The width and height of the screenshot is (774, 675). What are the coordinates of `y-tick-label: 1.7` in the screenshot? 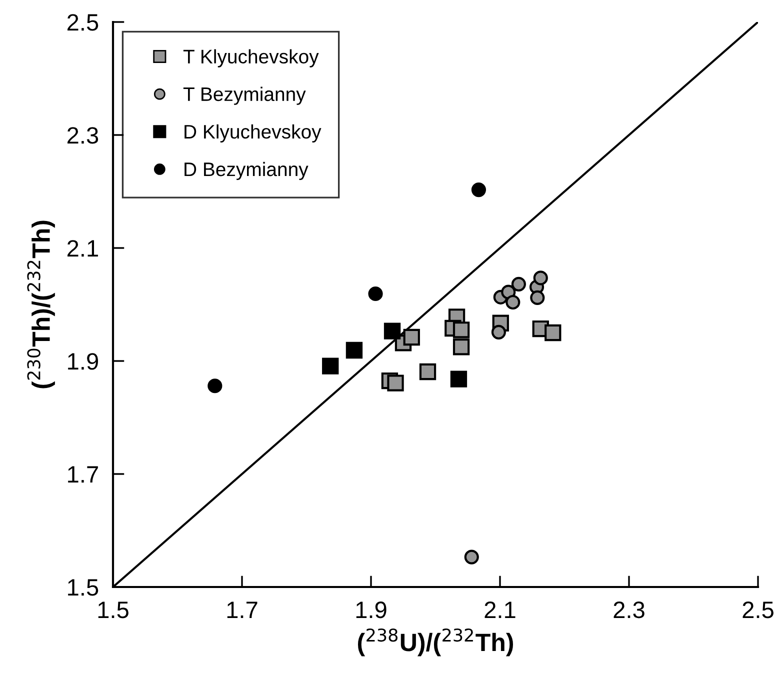 It's located at (83, 474).